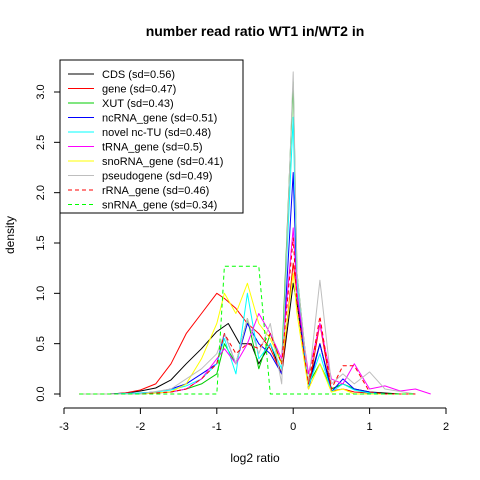 The height and width of the screenshot is (480, 480). I want to click on legend-label: pseudogene (sd=0.49), so click(157, 177).